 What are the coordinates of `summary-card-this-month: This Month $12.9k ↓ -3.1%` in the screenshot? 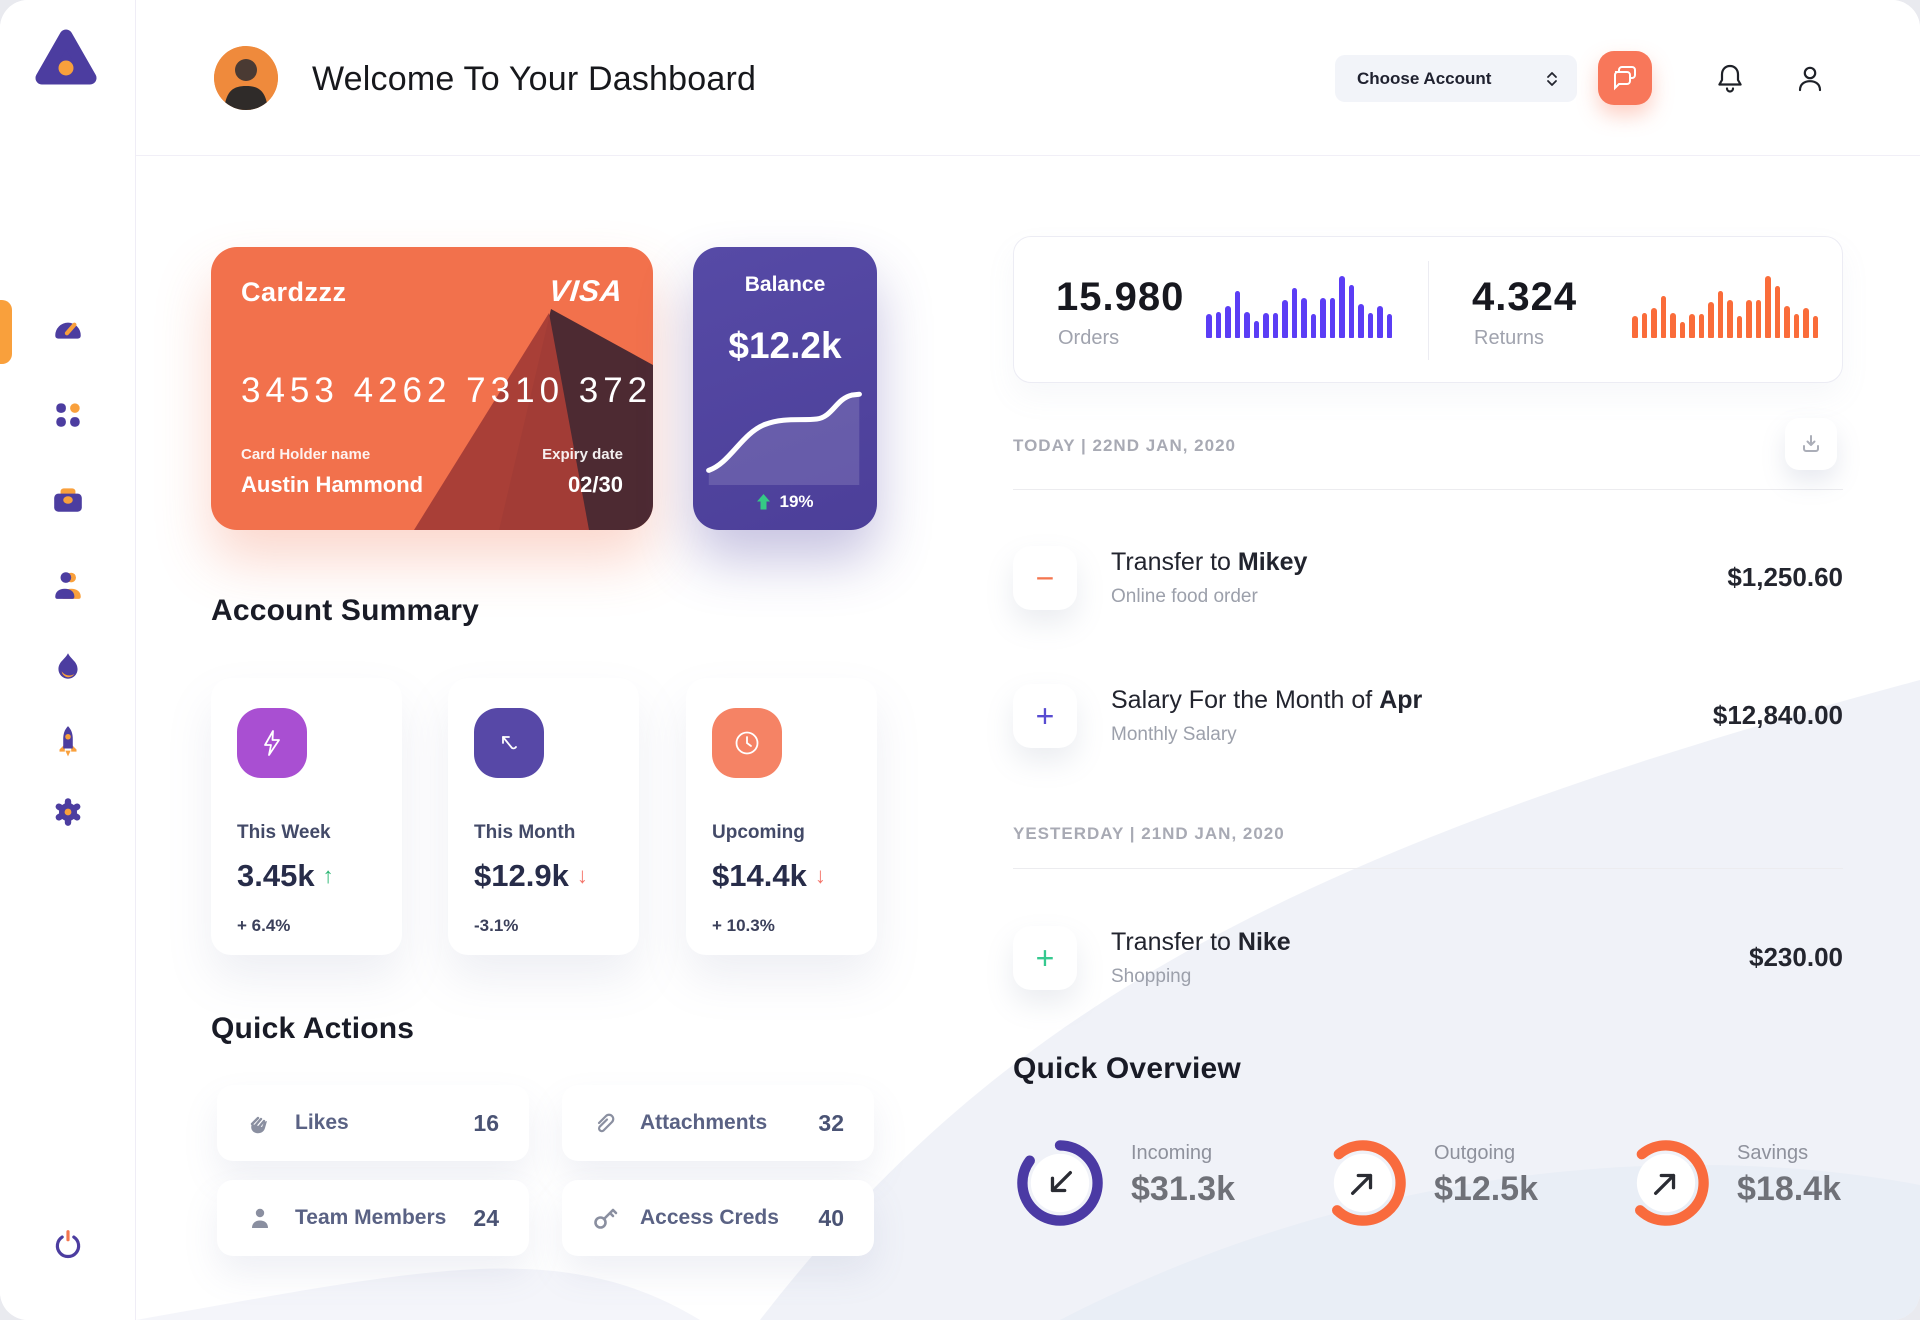 It's located at (543, 816).